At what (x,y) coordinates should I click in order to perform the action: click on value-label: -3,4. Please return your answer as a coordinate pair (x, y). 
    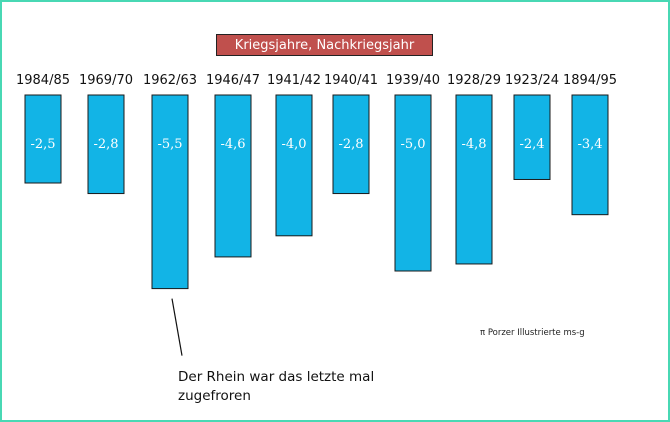
    Looking at the image, I should click on (589, 144).